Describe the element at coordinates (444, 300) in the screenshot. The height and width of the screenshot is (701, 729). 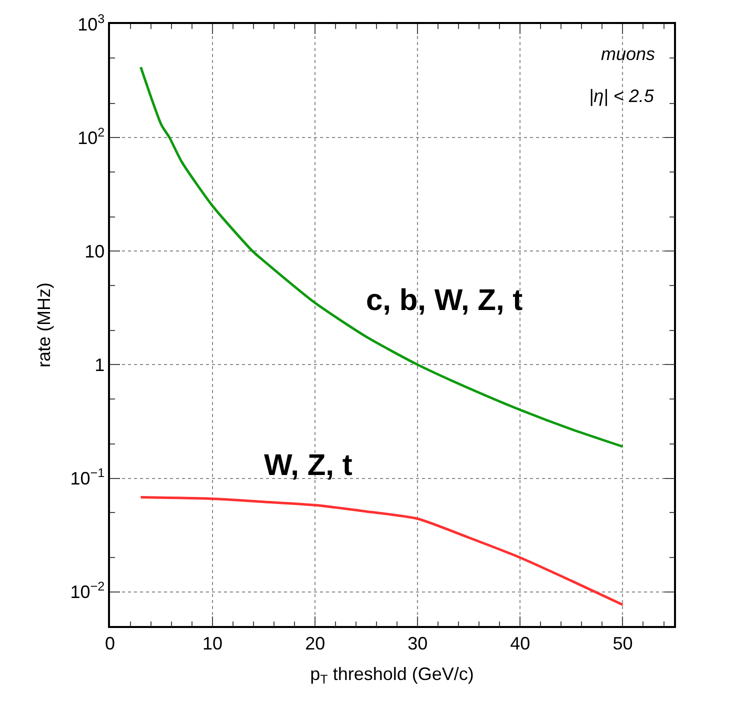
I see `series-label: c, b, W, Z, t` at that location.